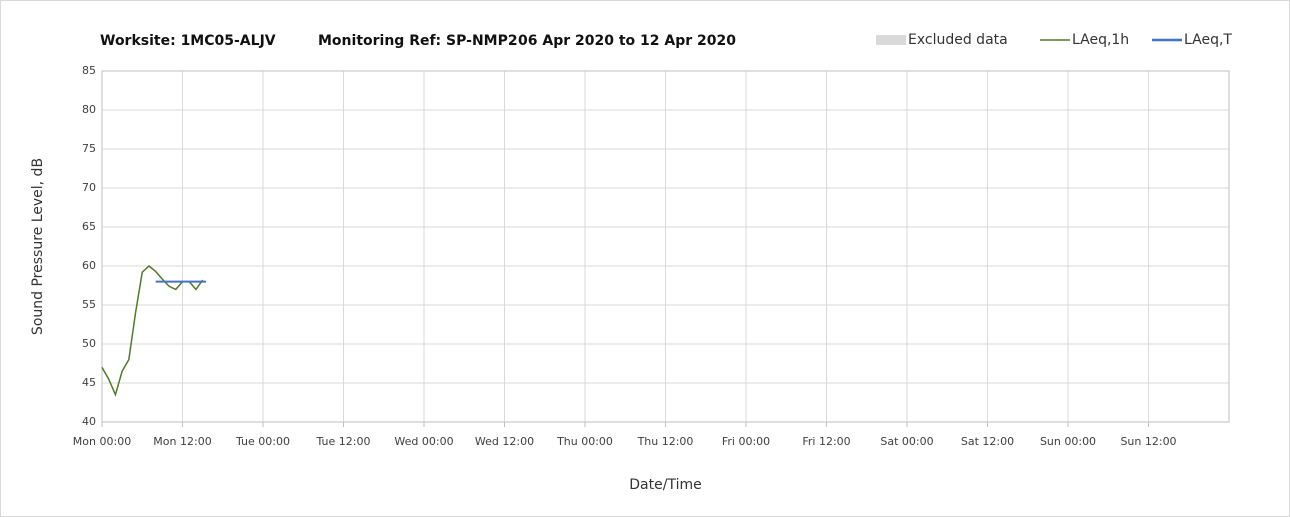 This screenshot has height=517, width=1290. I want to click on legend-swatch, so click(891, 40).